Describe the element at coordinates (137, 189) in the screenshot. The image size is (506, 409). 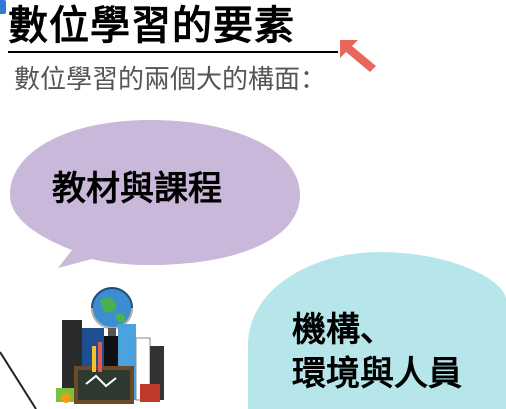
I see `bubble-left-label: 教材與課程` at that location.